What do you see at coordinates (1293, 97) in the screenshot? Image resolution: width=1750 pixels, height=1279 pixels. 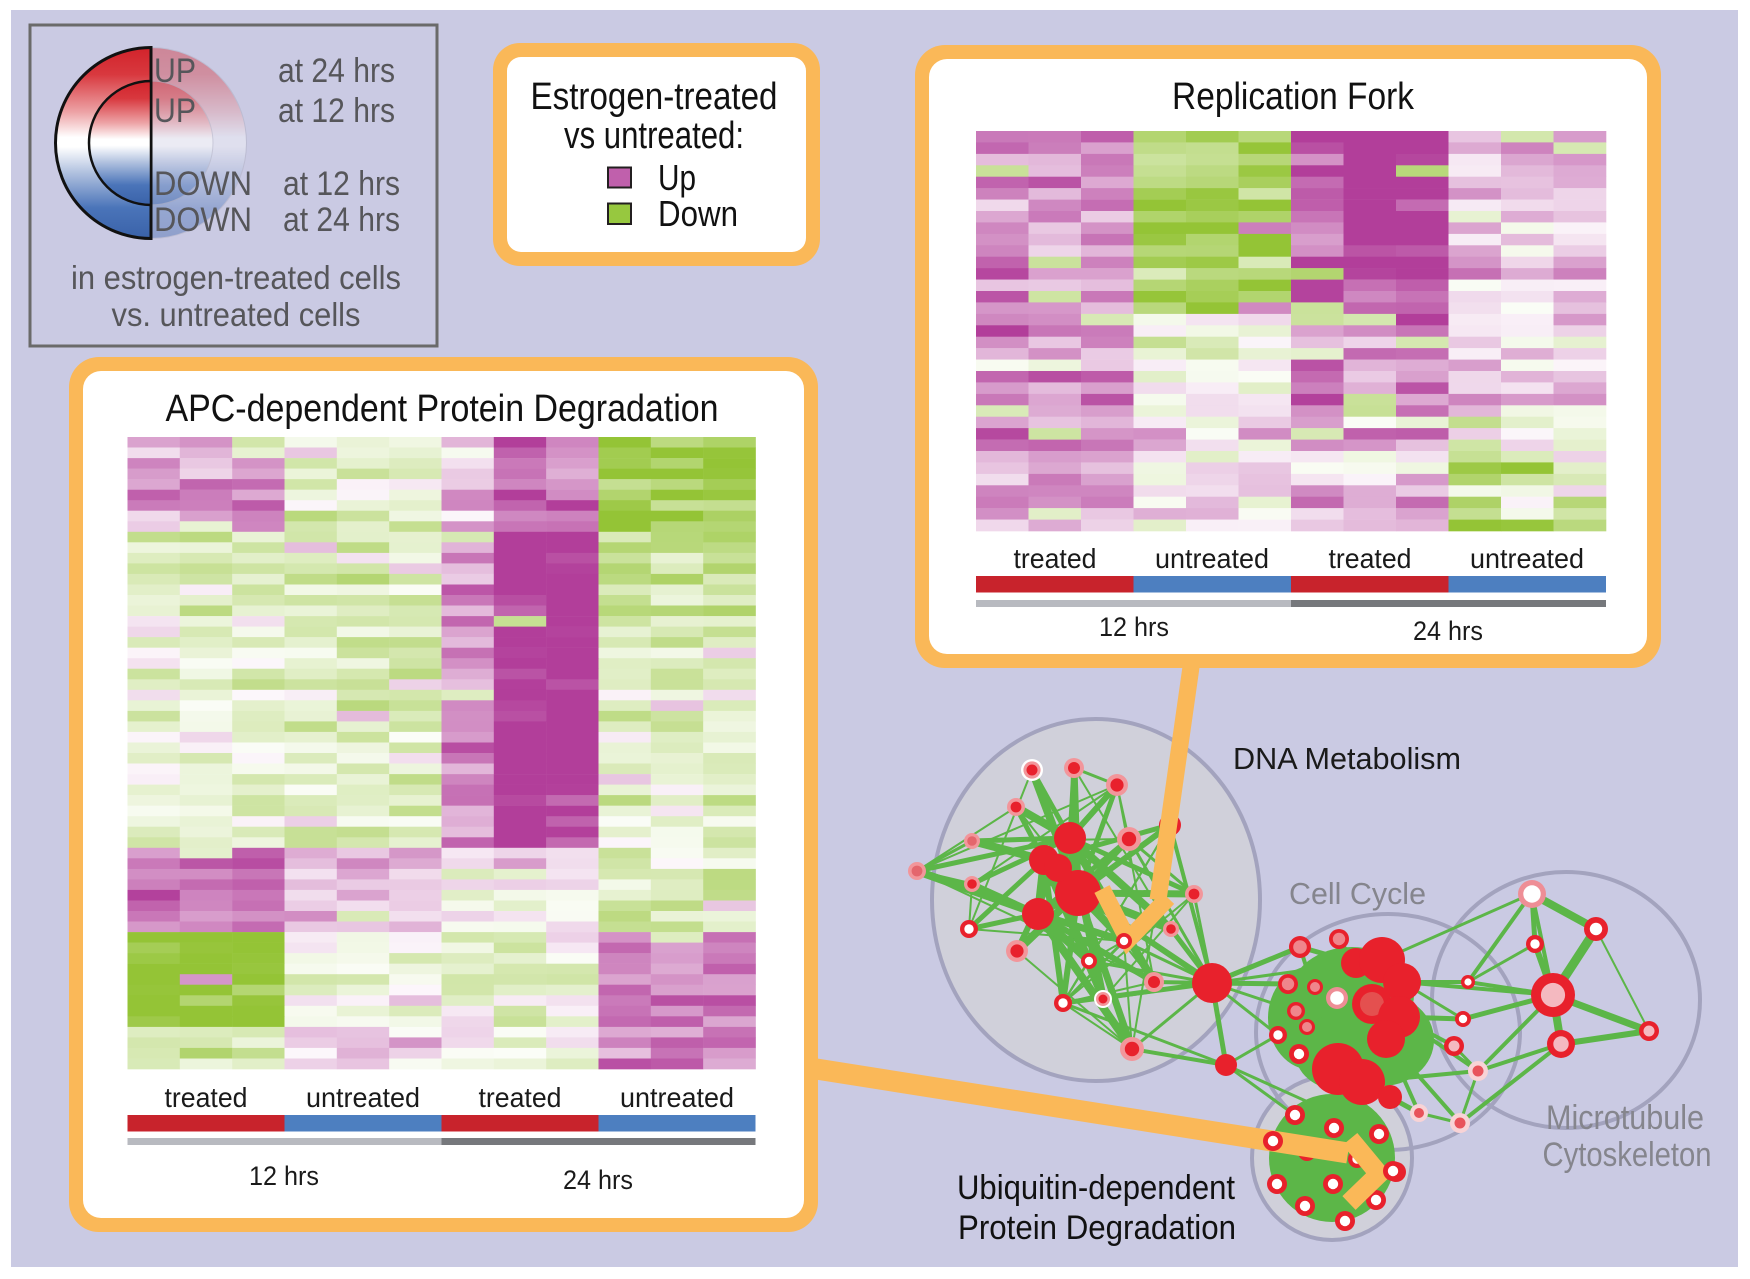 I see `svg-text: Replication Fork` at bounding box center [1293, 97].